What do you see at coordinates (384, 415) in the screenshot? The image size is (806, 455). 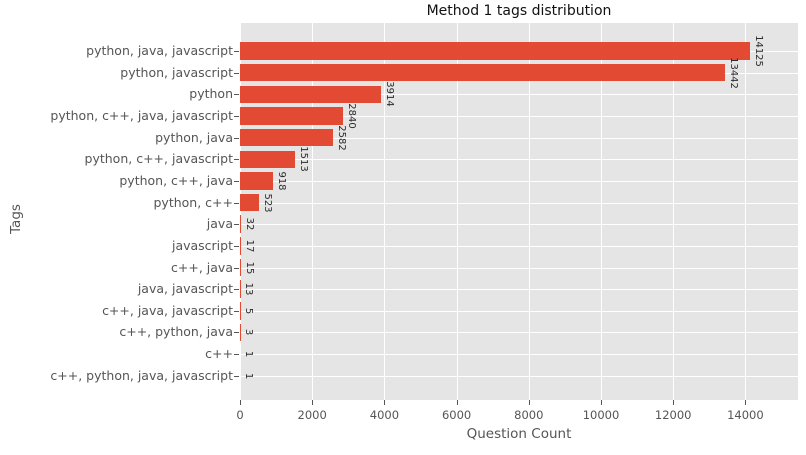 I see `x-tick-label: 4000` at bounding box center [384, 415].